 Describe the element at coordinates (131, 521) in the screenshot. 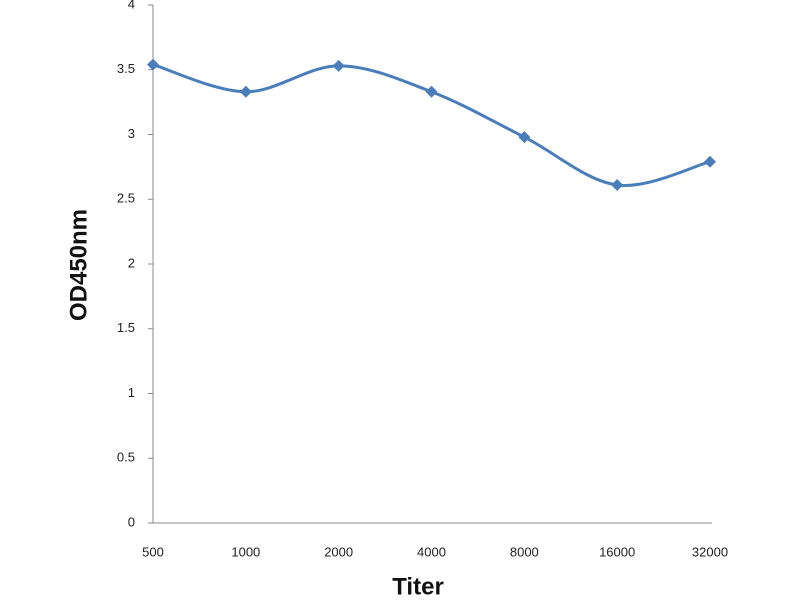

I see `y-tick-label: 0` at that location.